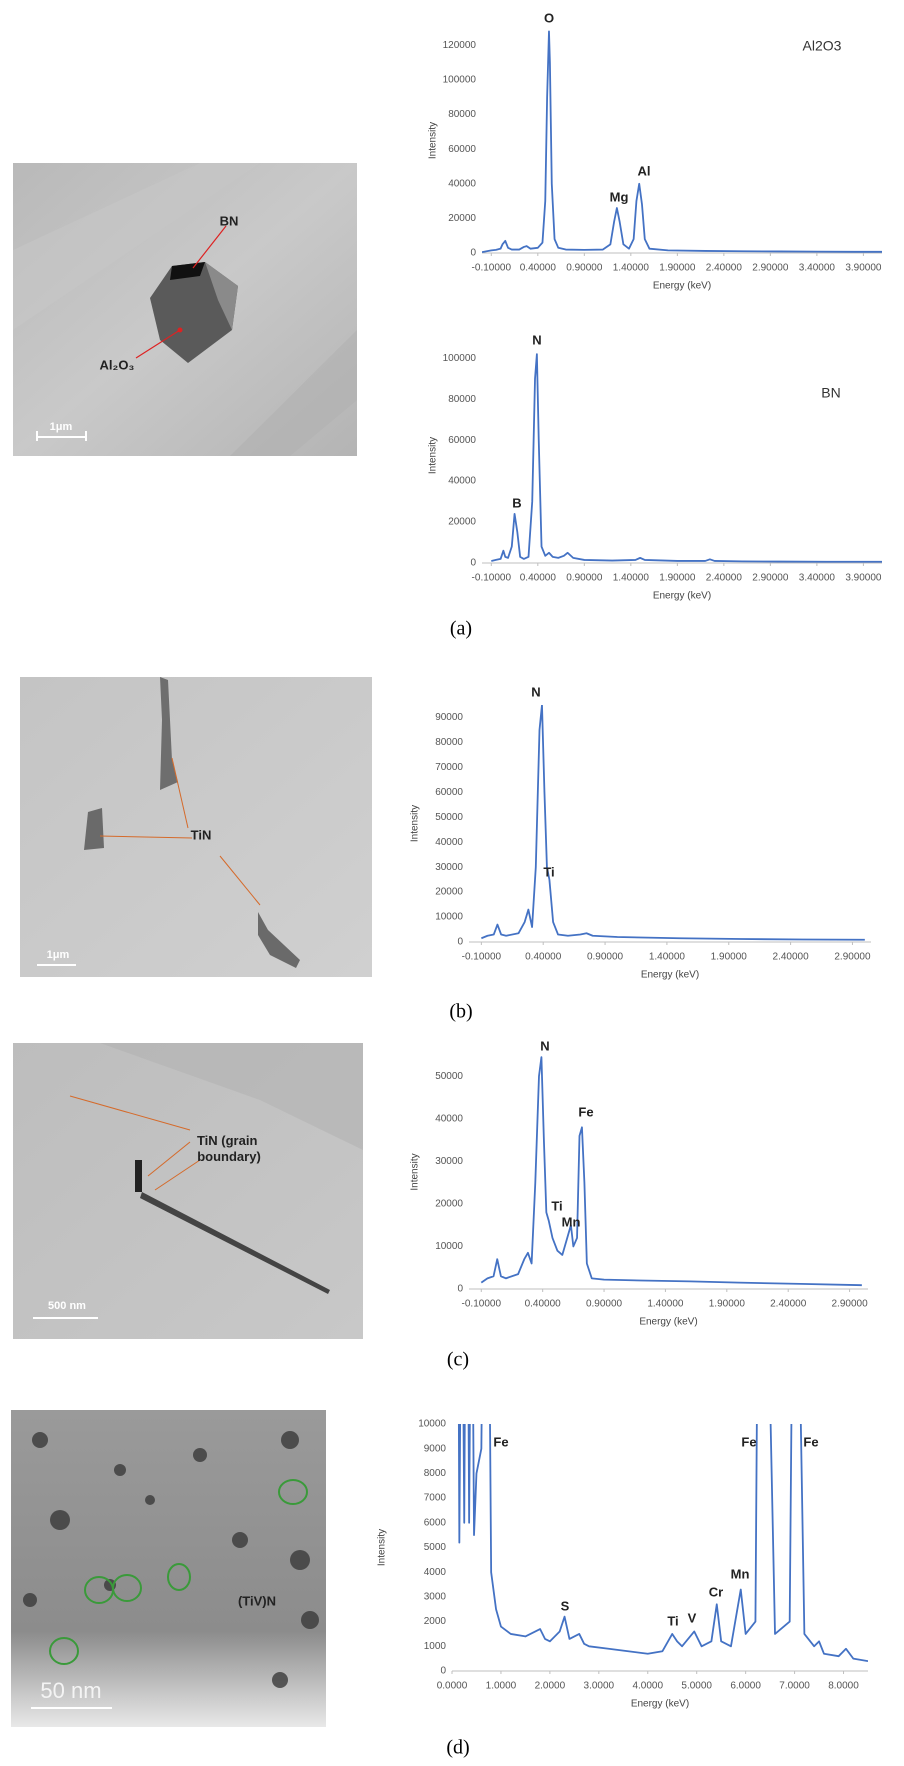 The image size is (904, 1766). Describe the element at coordinates (644, 170) in the screenshot. I see `peak-label: Al` at that location.